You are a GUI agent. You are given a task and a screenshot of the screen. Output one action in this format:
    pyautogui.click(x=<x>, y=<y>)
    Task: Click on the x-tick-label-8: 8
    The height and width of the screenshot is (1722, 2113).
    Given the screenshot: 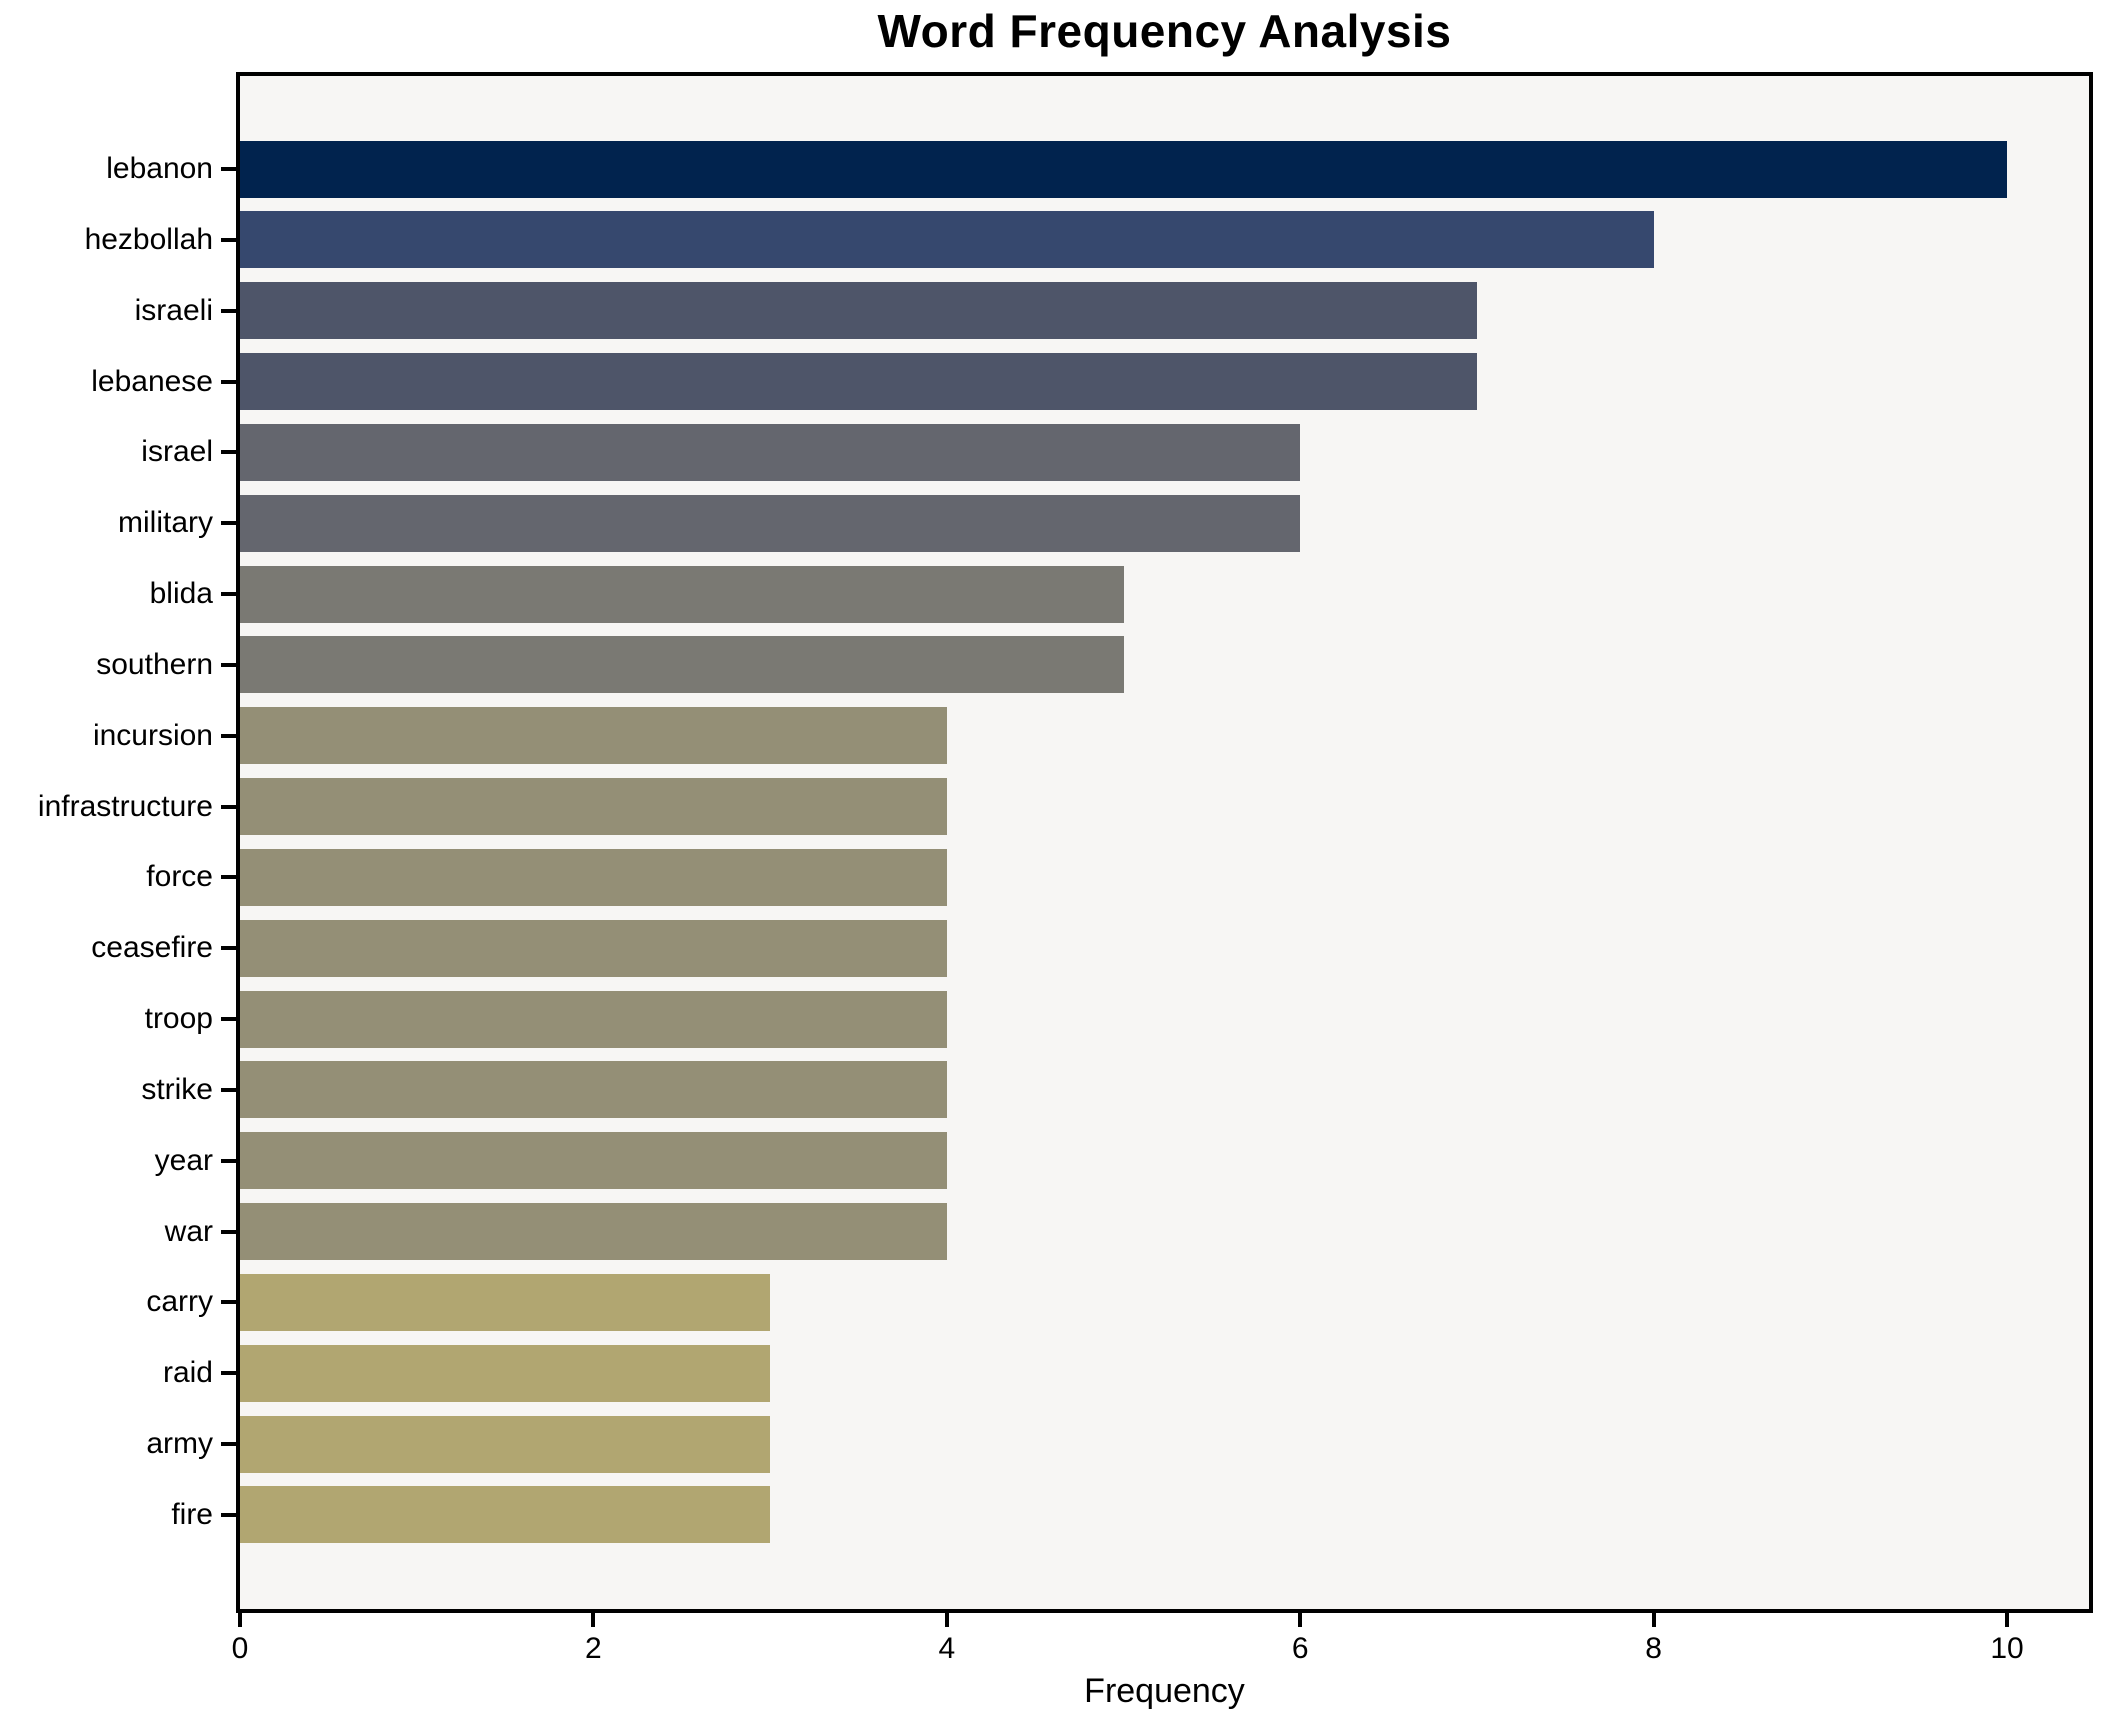 What is the action you would take?
    pyautogui.click(x=1653, y=1648)
    